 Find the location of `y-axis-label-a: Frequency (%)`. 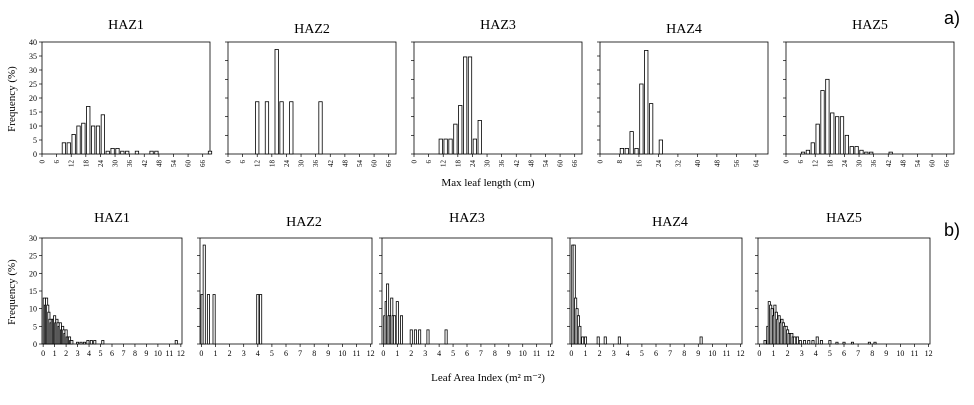

y-axis-label-a: Frequency (%) is located at coordinates (12, 99).